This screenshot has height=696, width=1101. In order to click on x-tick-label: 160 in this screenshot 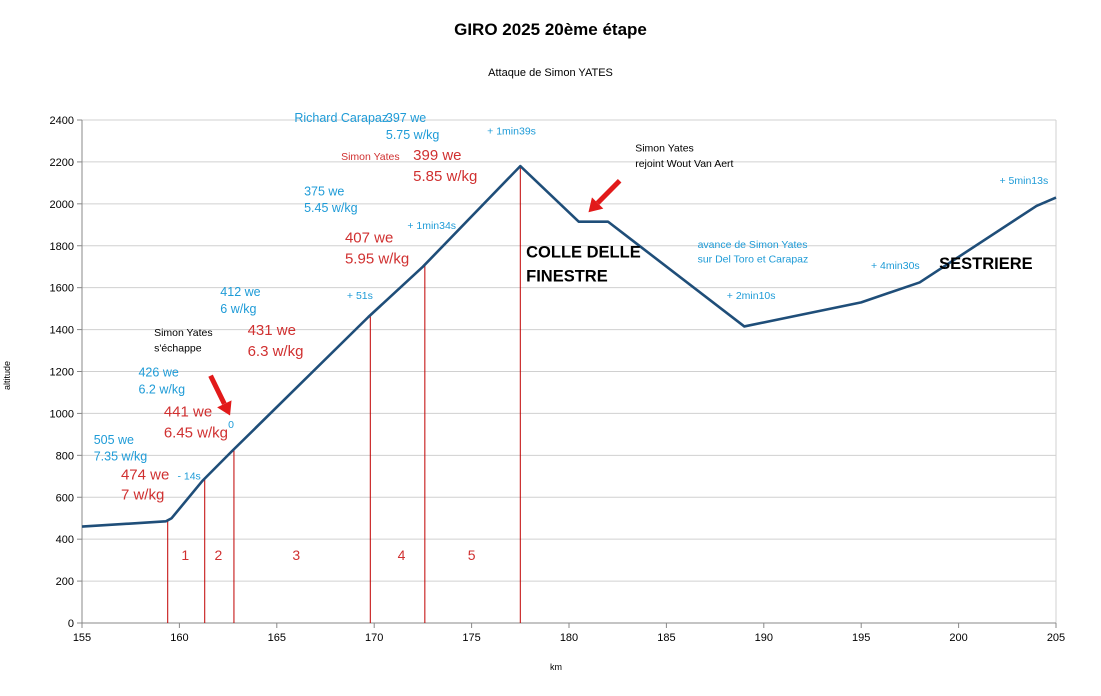, I will do `click(179, 638)`.